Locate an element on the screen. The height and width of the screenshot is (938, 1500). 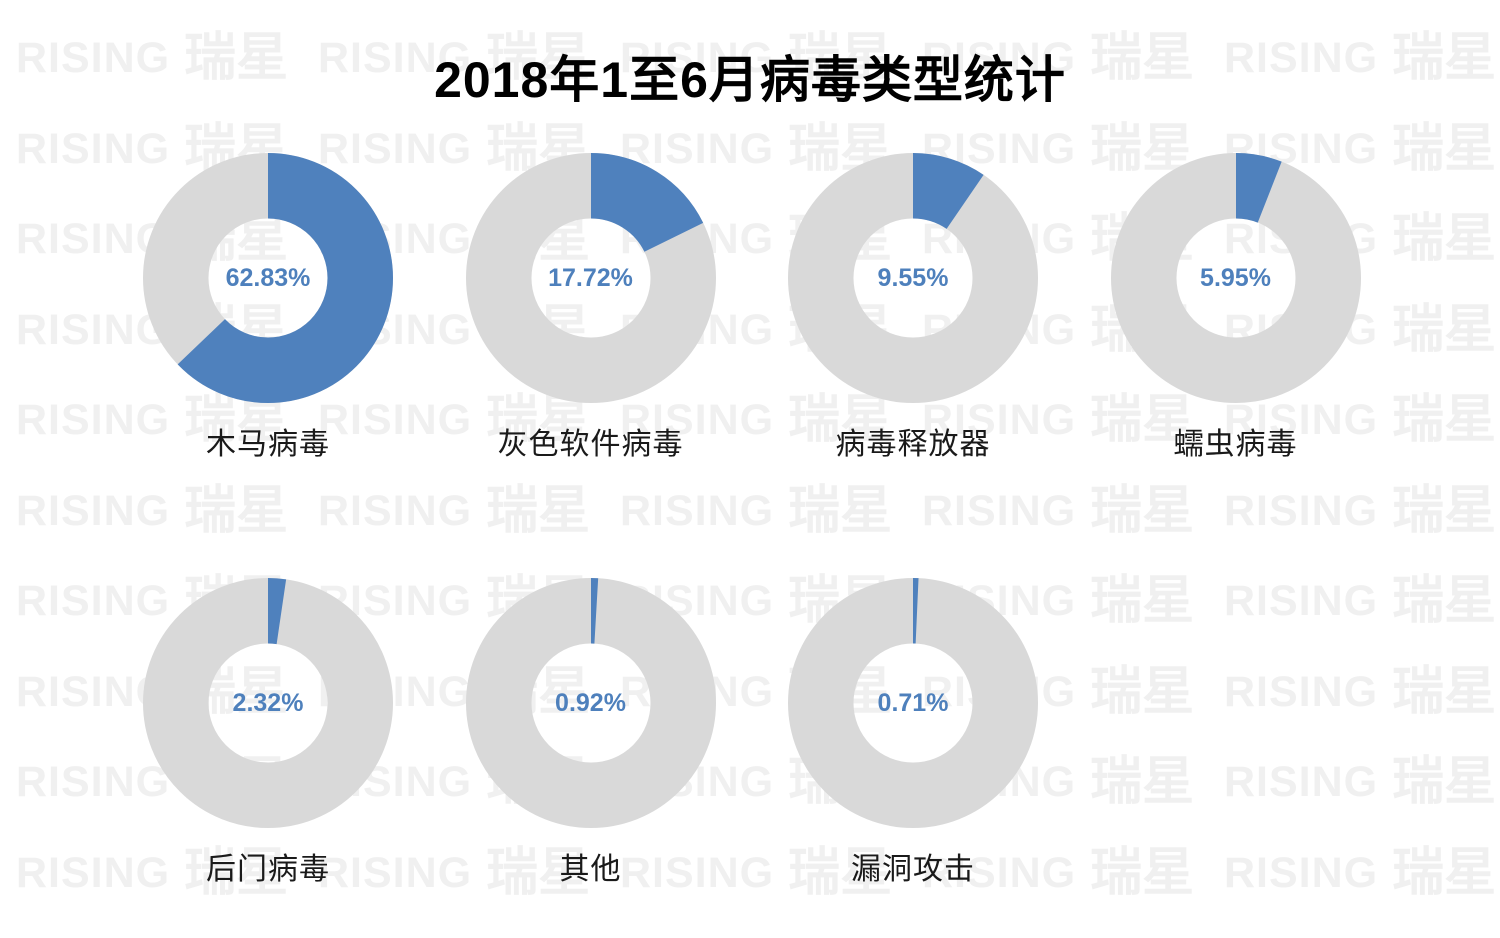
donut-chart-6: 0.92% 其他 is located at coordinates (590, 732).